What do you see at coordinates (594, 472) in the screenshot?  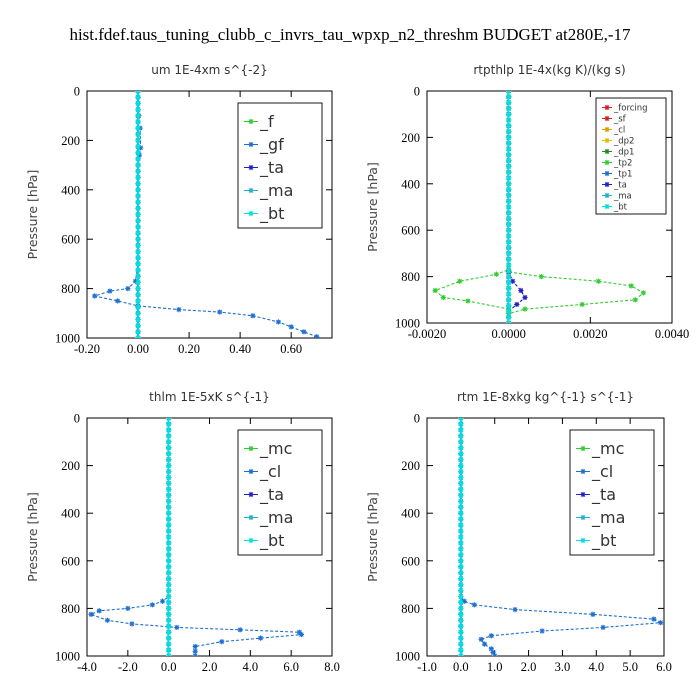 I see `legend-item: _cl` at bounding box center [594, 472].